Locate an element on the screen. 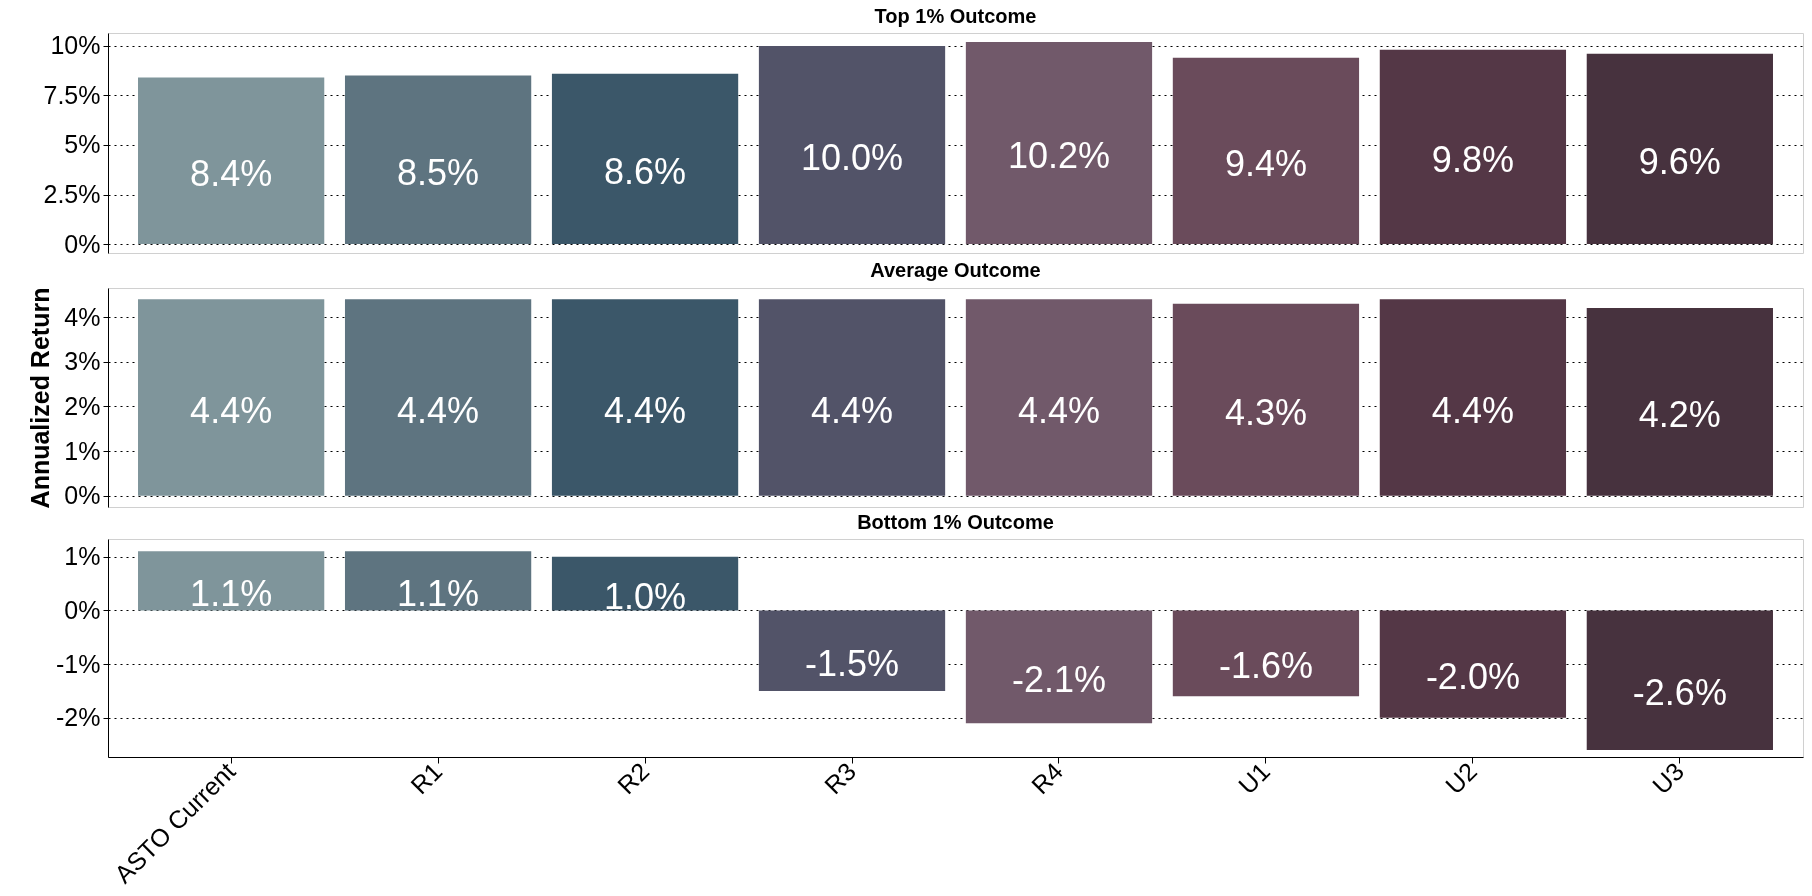 The image size is (1812, 896). data-label: 10.0% is located at coordinates (852, 157).